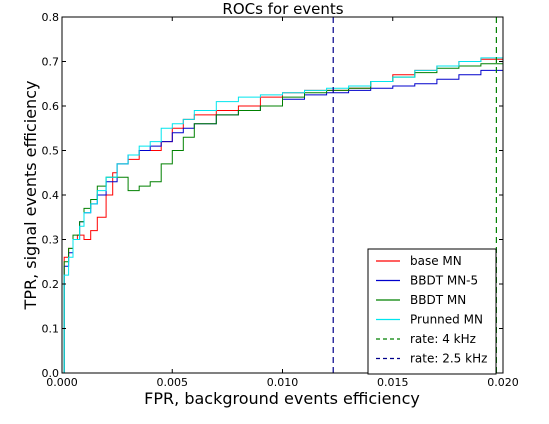 The width and height of the screenshot is (549, 424). Describe the element at coordinates (393, 382) in the screenshot. I see `x-tick-label: 0.015` at that location.